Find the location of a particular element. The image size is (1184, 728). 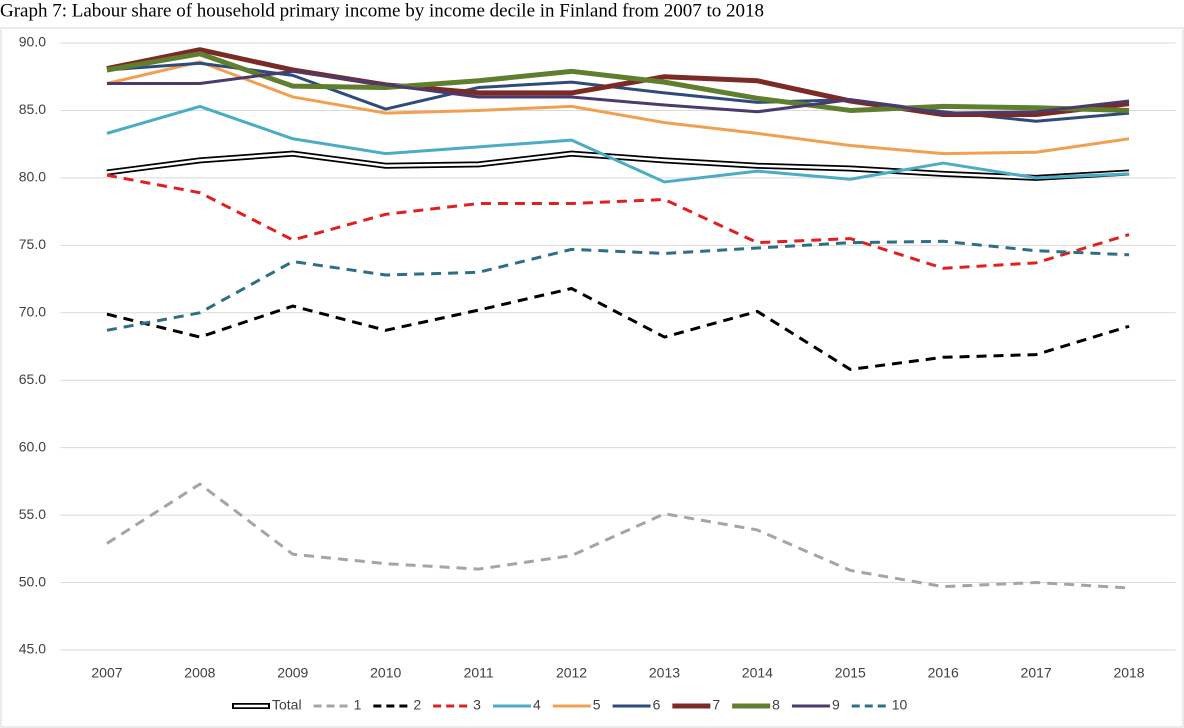

legend-label: 8 is located at coordinates (776, 705).